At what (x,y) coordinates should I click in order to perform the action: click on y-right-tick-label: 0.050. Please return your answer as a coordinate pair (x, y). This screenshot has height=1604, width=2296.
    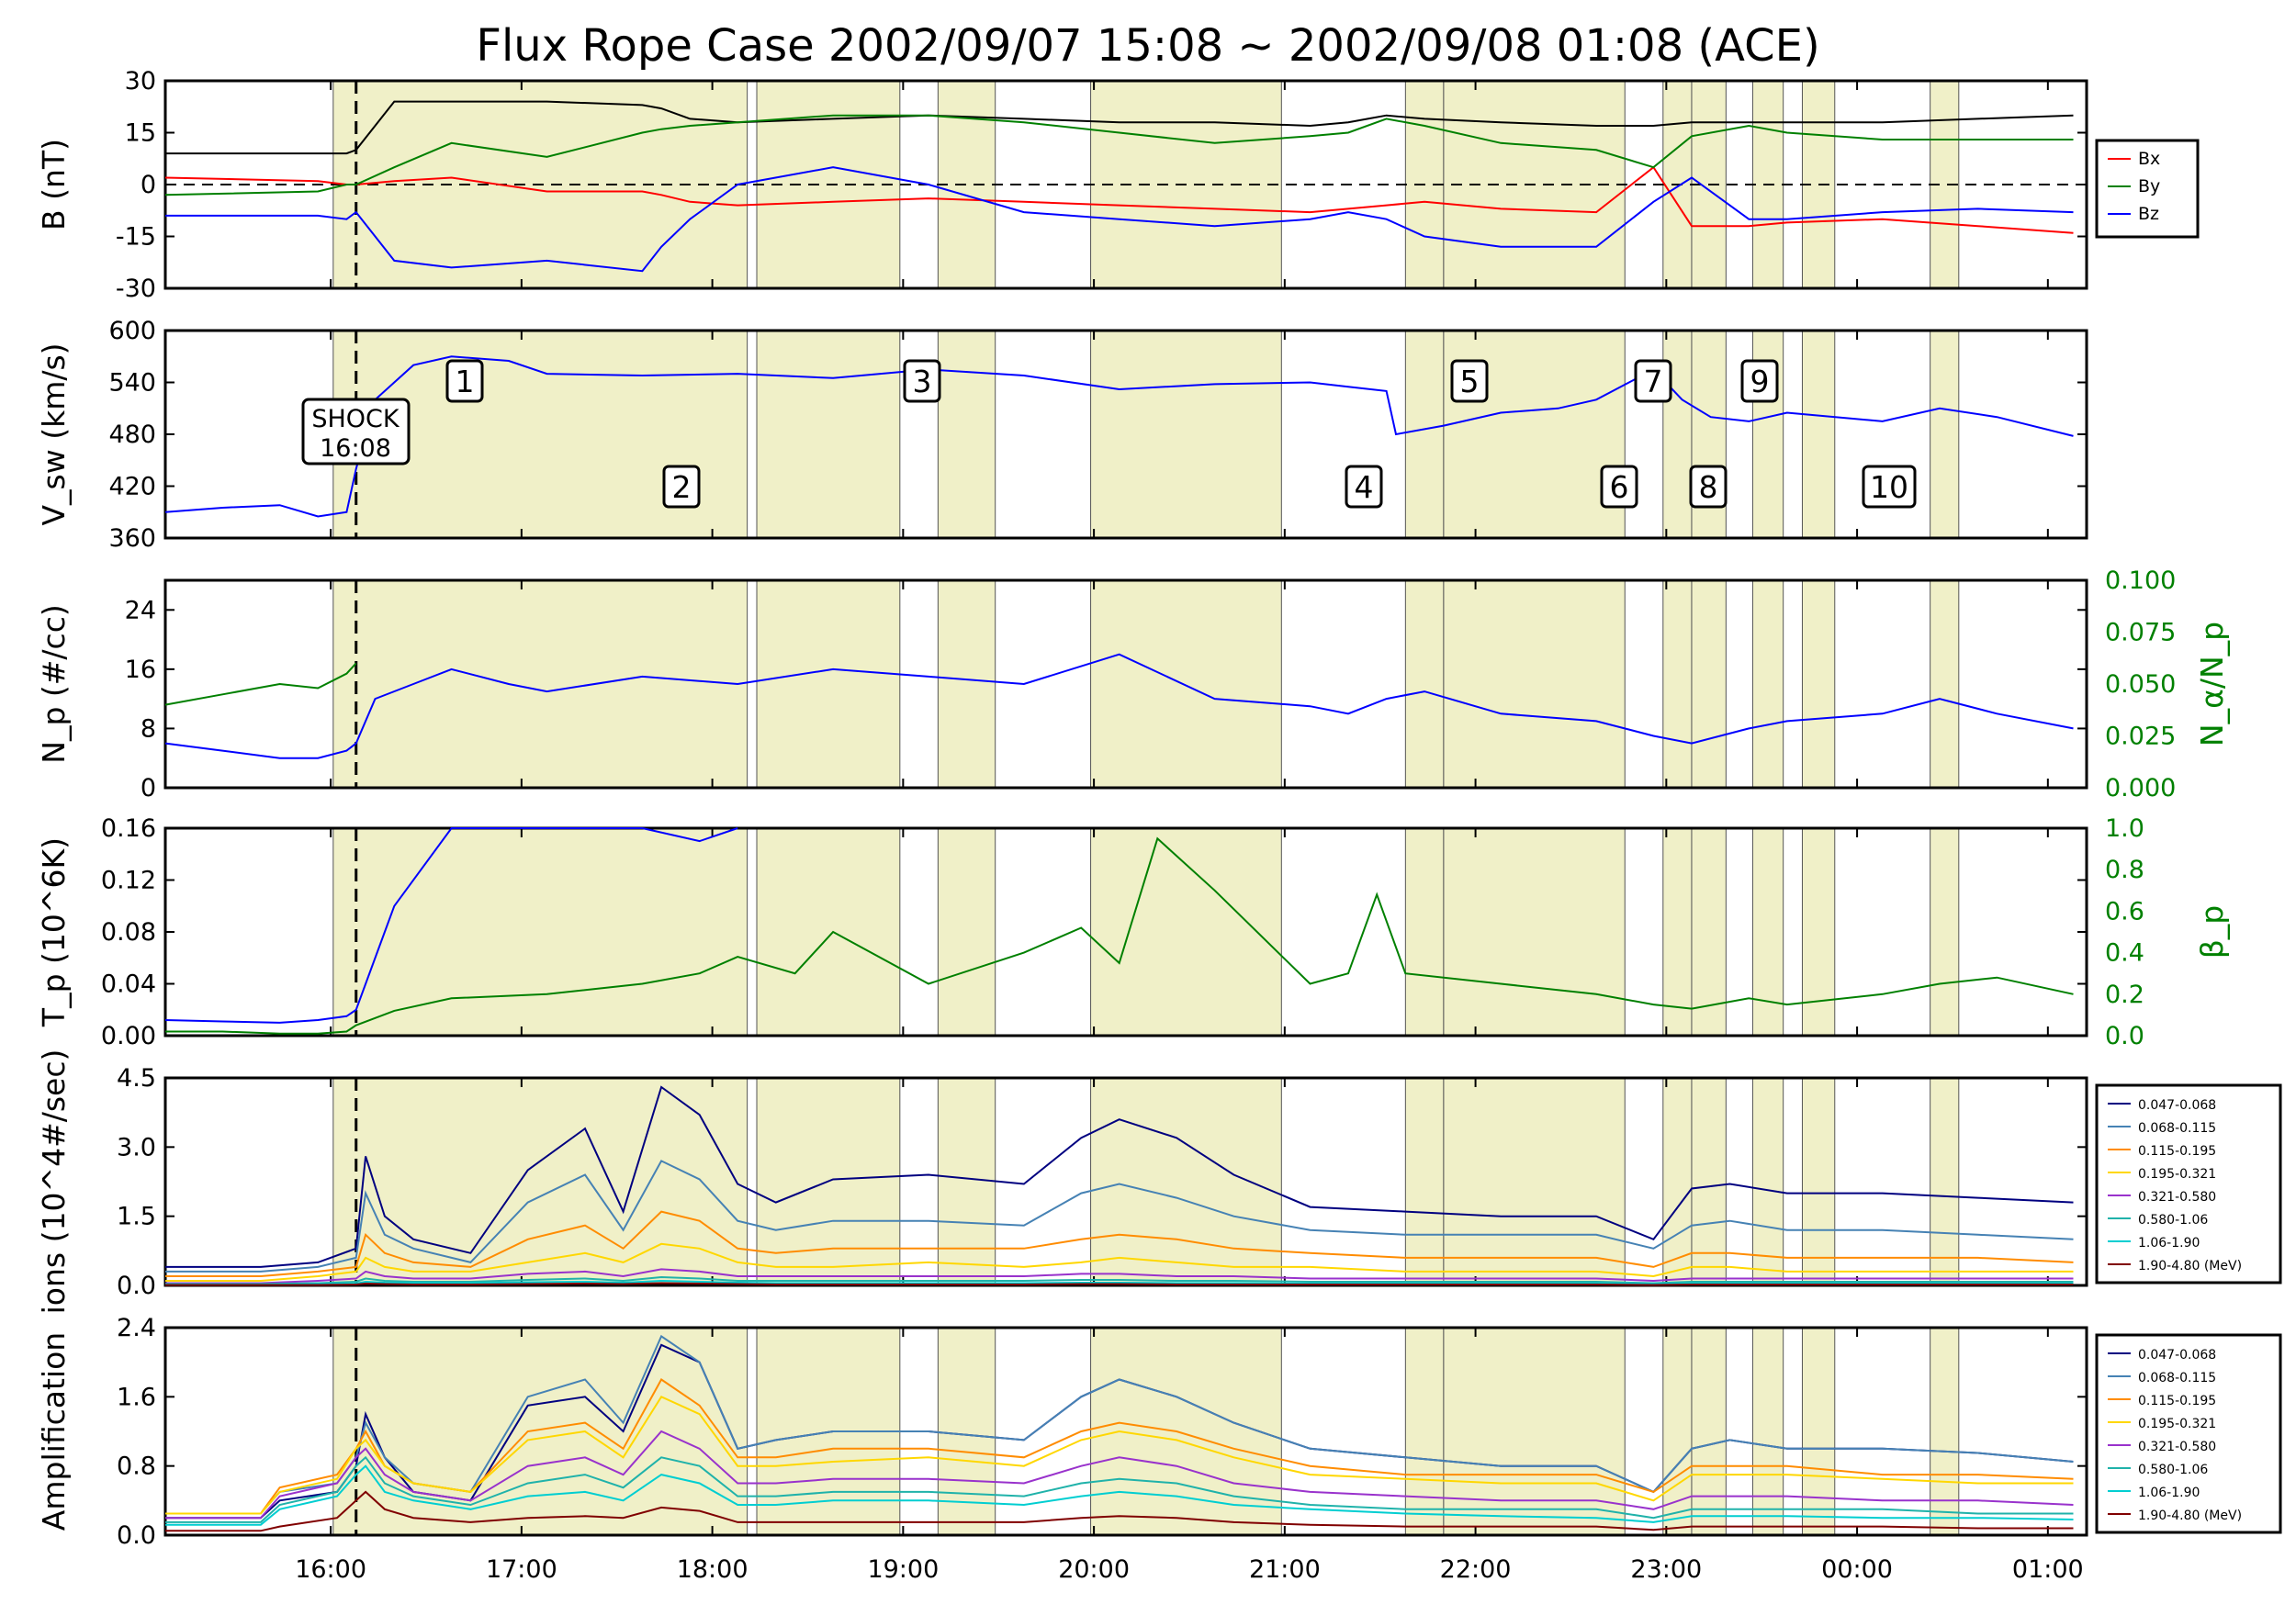
    Looking at the image, I should click on (2141, 684).